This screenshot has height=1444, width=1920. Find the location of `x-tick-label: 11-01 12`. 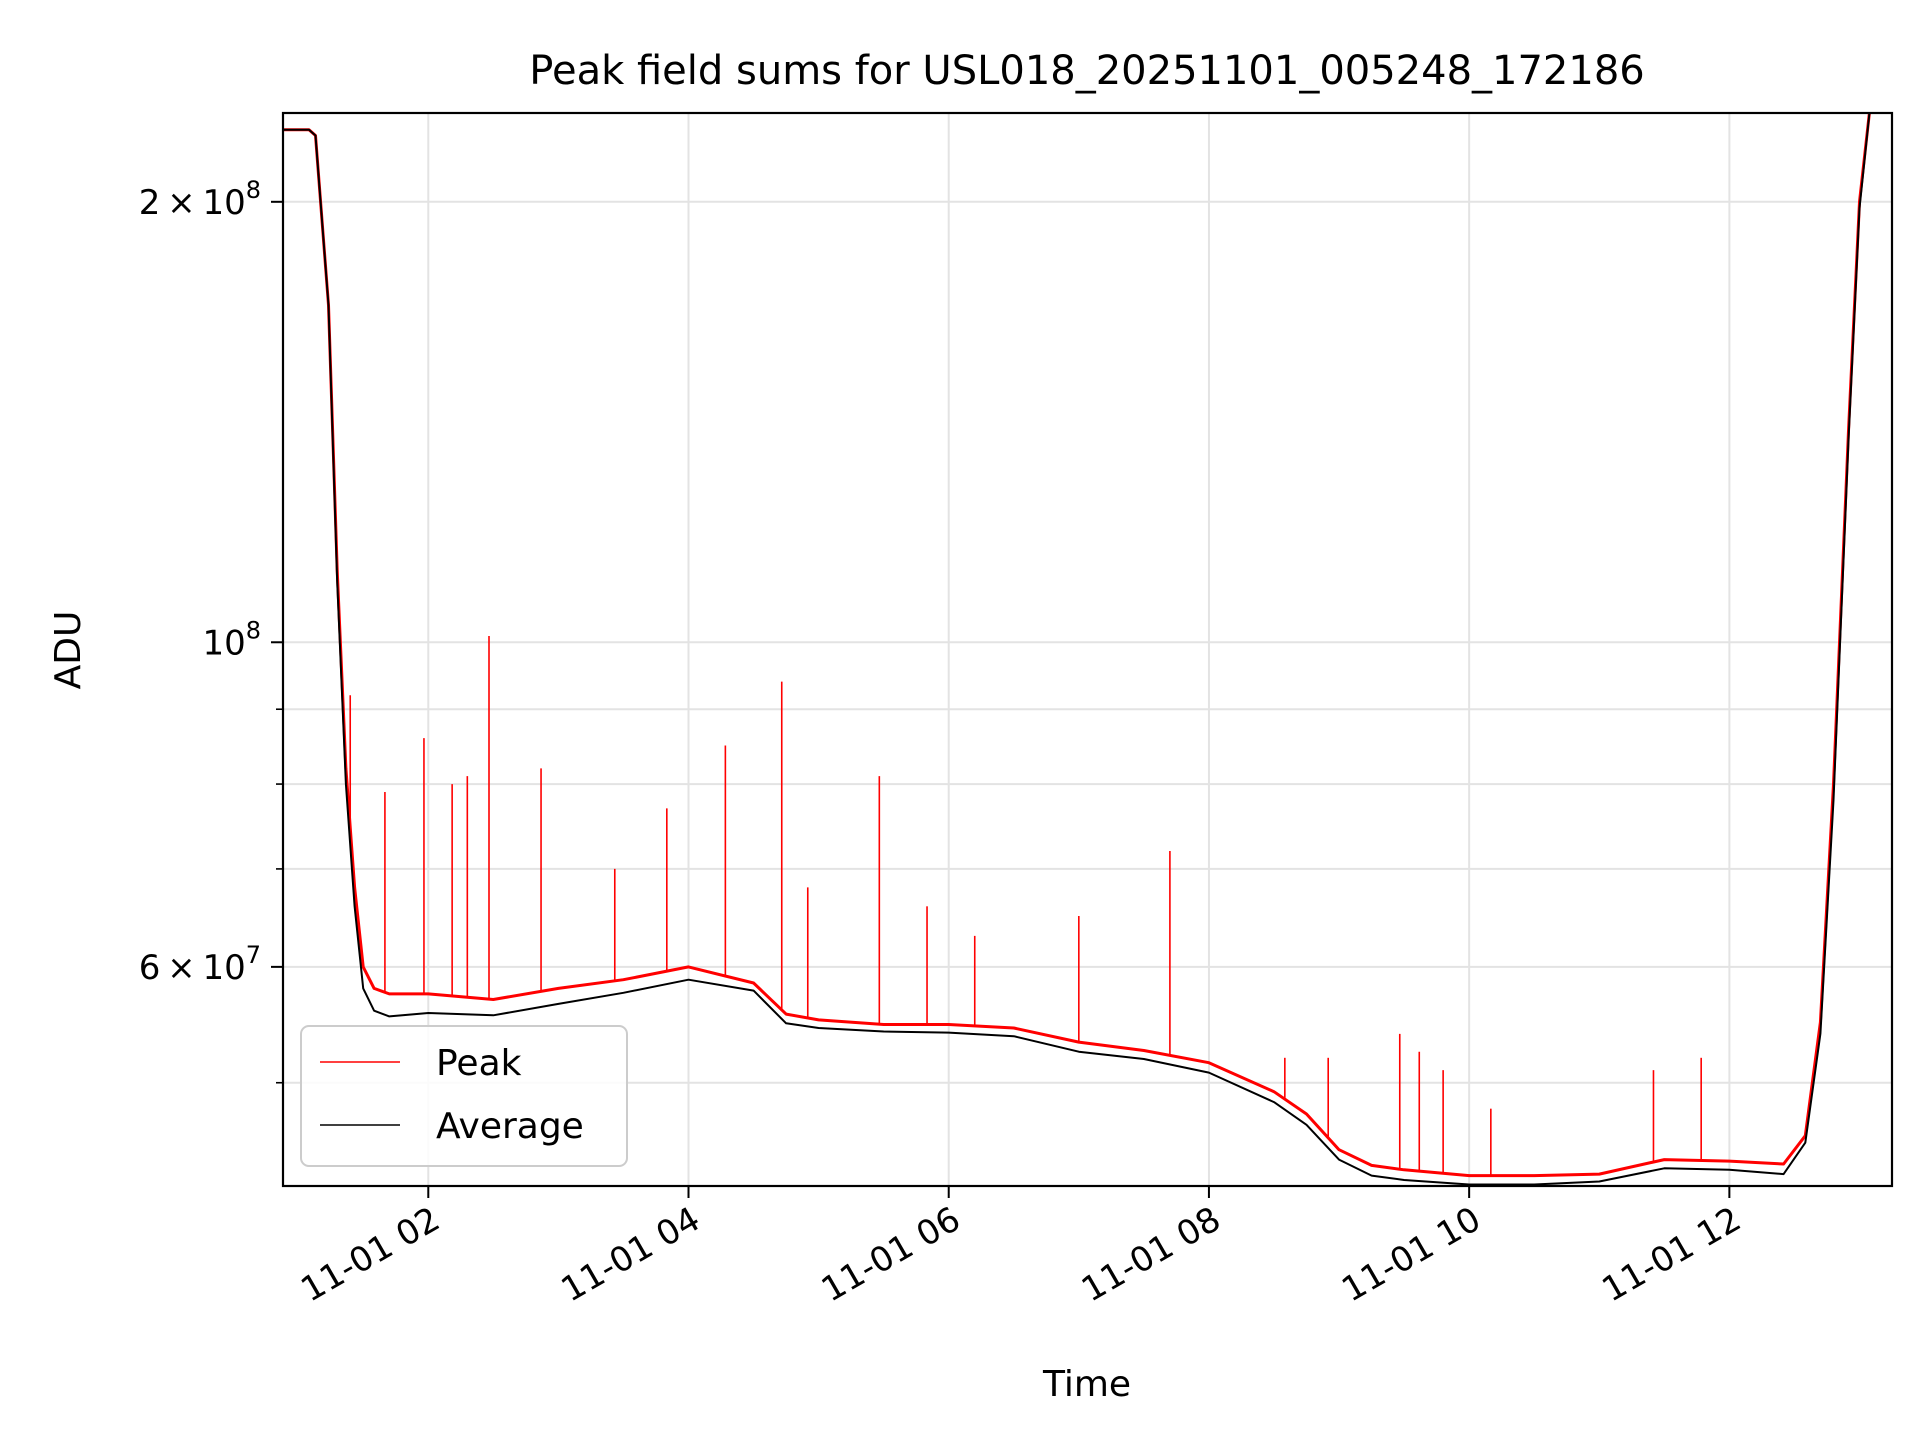

x-tick-label: 11-01 12 is located at coordinates (1671, 1254).